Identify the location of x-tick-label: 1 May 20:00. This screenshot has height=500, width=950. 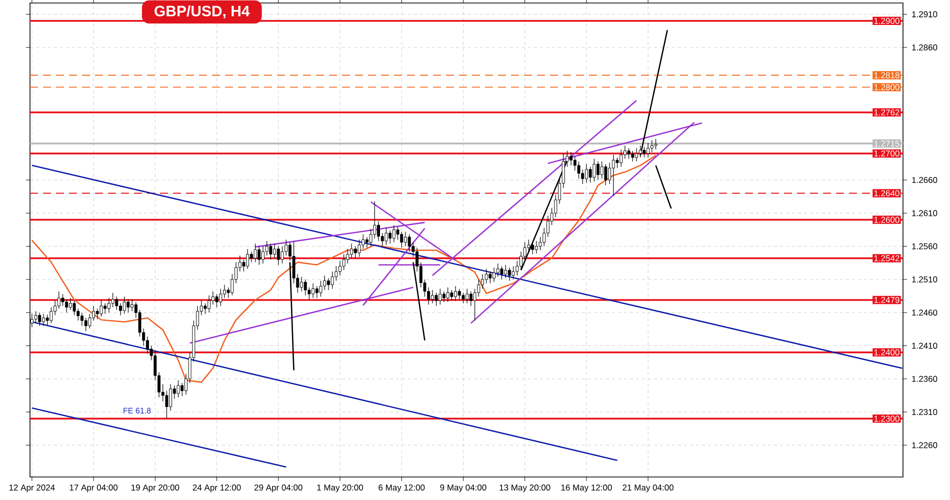
(340, 488).